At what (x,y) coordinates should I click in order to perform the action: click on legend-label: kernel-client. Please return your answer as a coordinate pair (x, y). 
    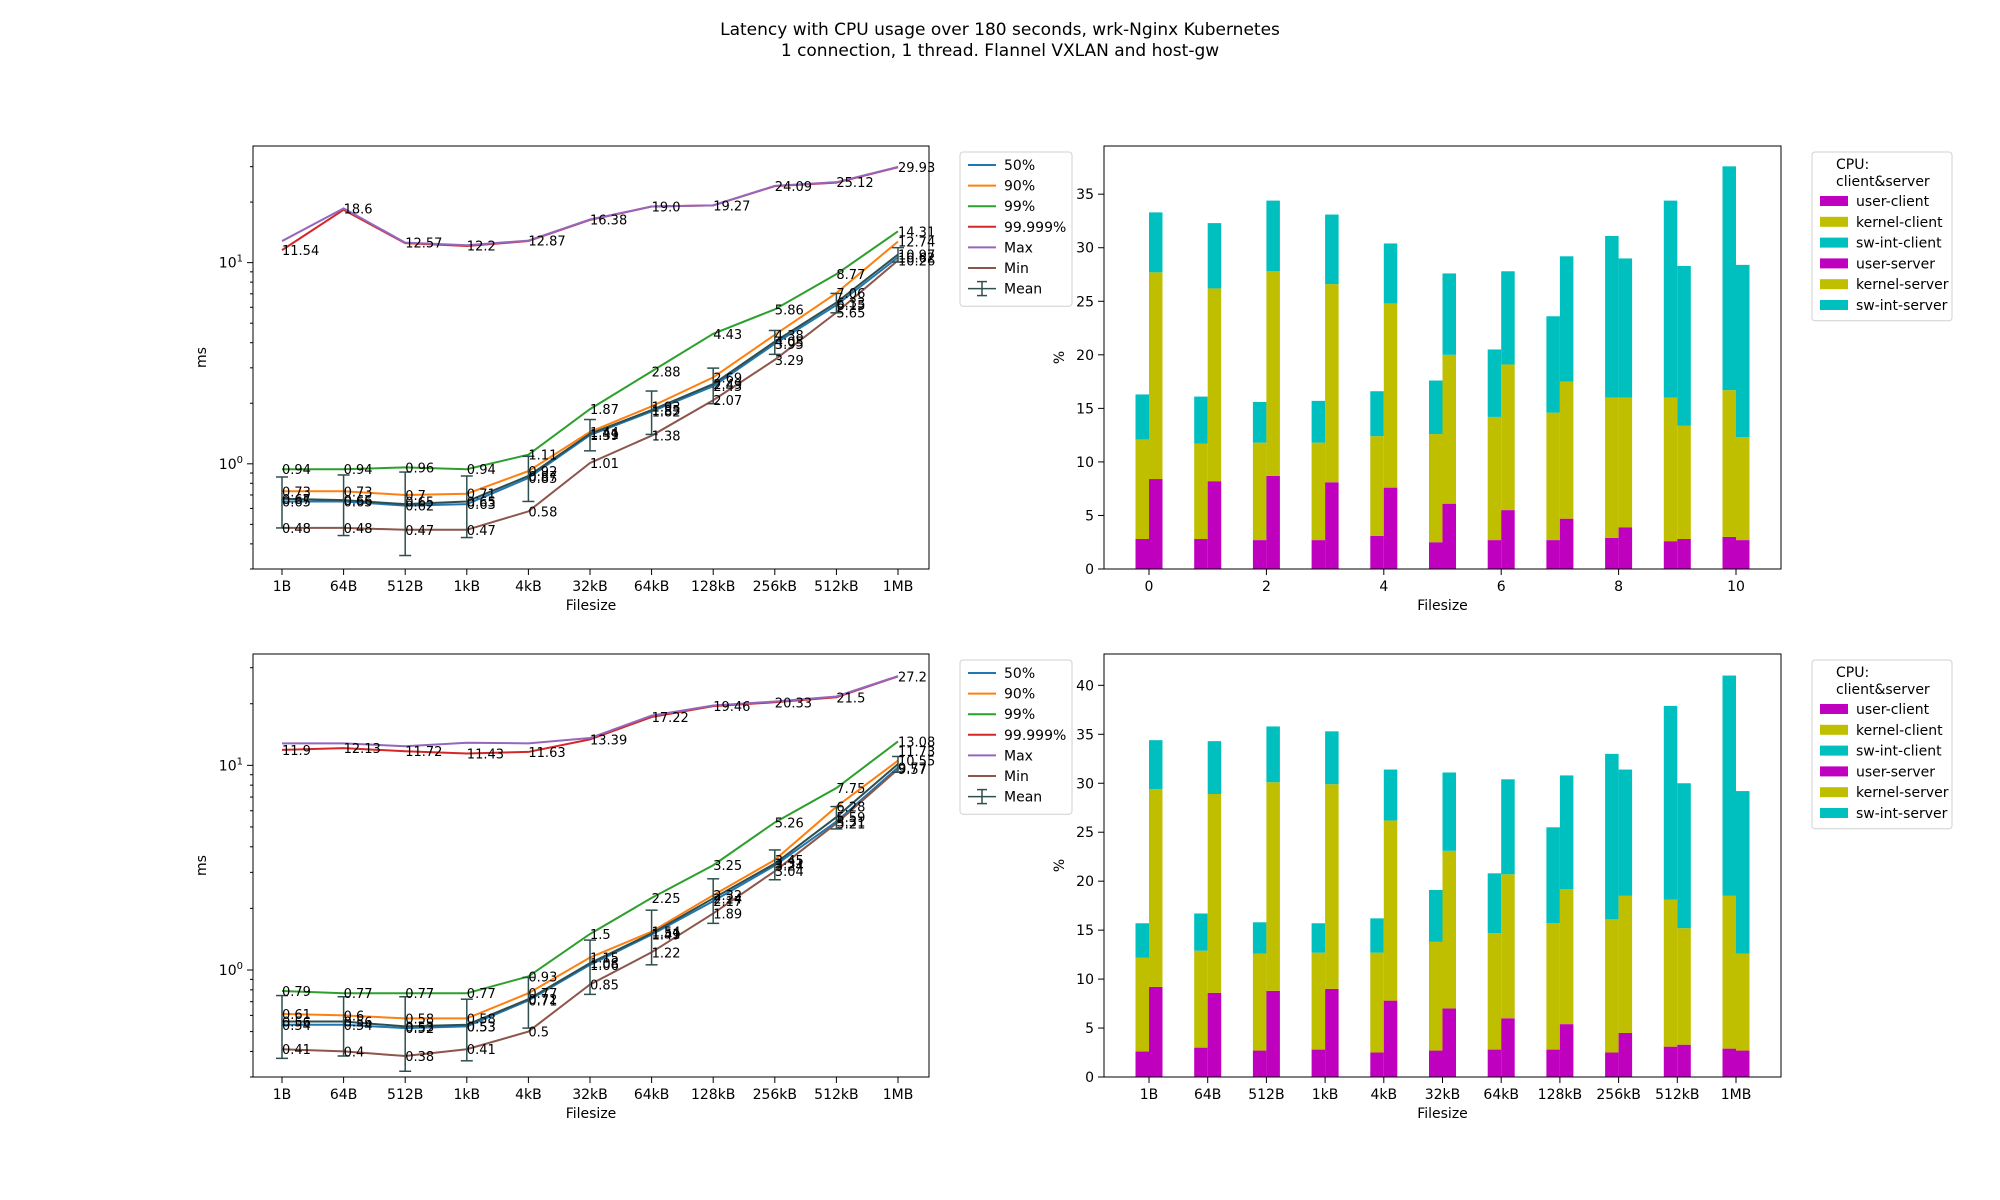
    Looking at the image, I should click on (1899, 731).